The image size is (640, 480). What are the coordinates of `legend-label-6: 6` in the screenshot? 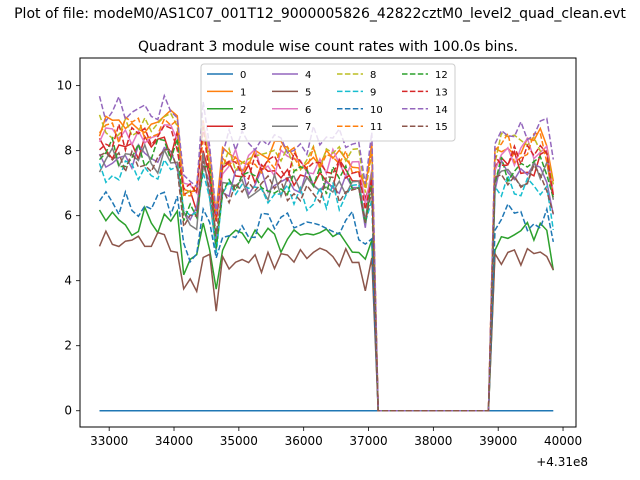 It's located at (308, 110).